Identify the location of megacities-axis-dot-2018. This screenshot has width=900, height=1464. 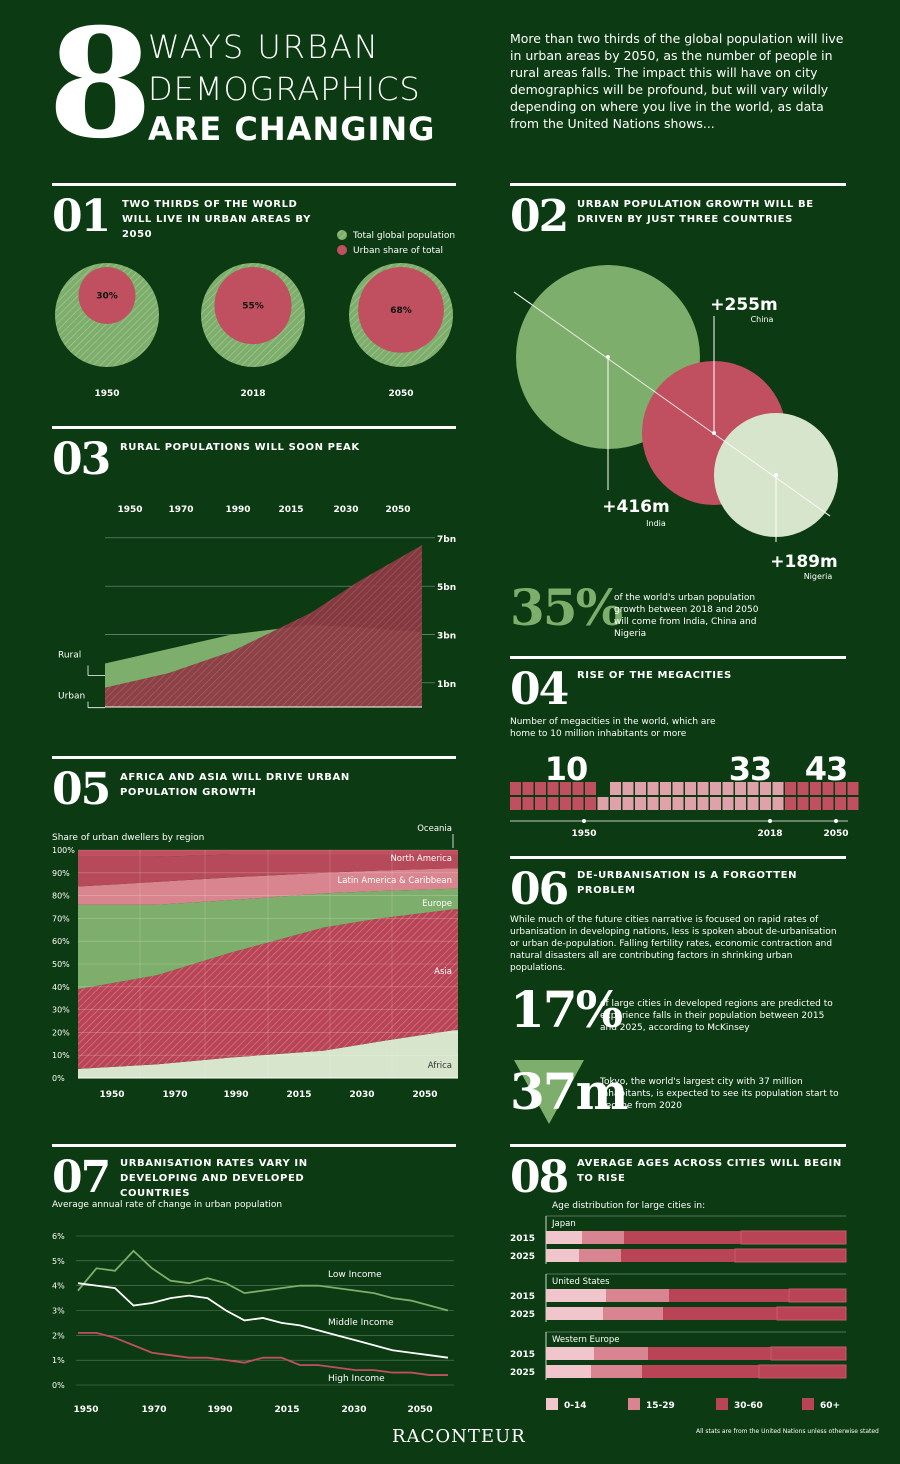
(770, 821).